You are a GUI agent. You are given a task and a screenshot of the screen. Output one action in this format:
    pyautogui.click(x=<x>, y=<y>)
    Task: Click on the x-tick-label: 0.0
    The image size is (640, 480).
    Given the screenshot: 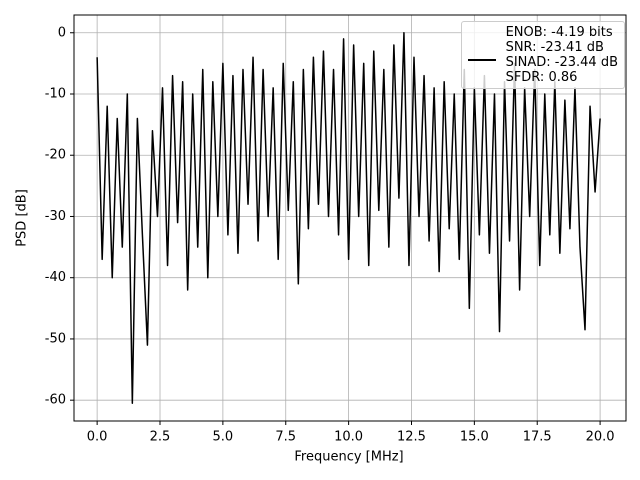 What is the action you would take?
    pyautogui.click(x=97, y=437)
    